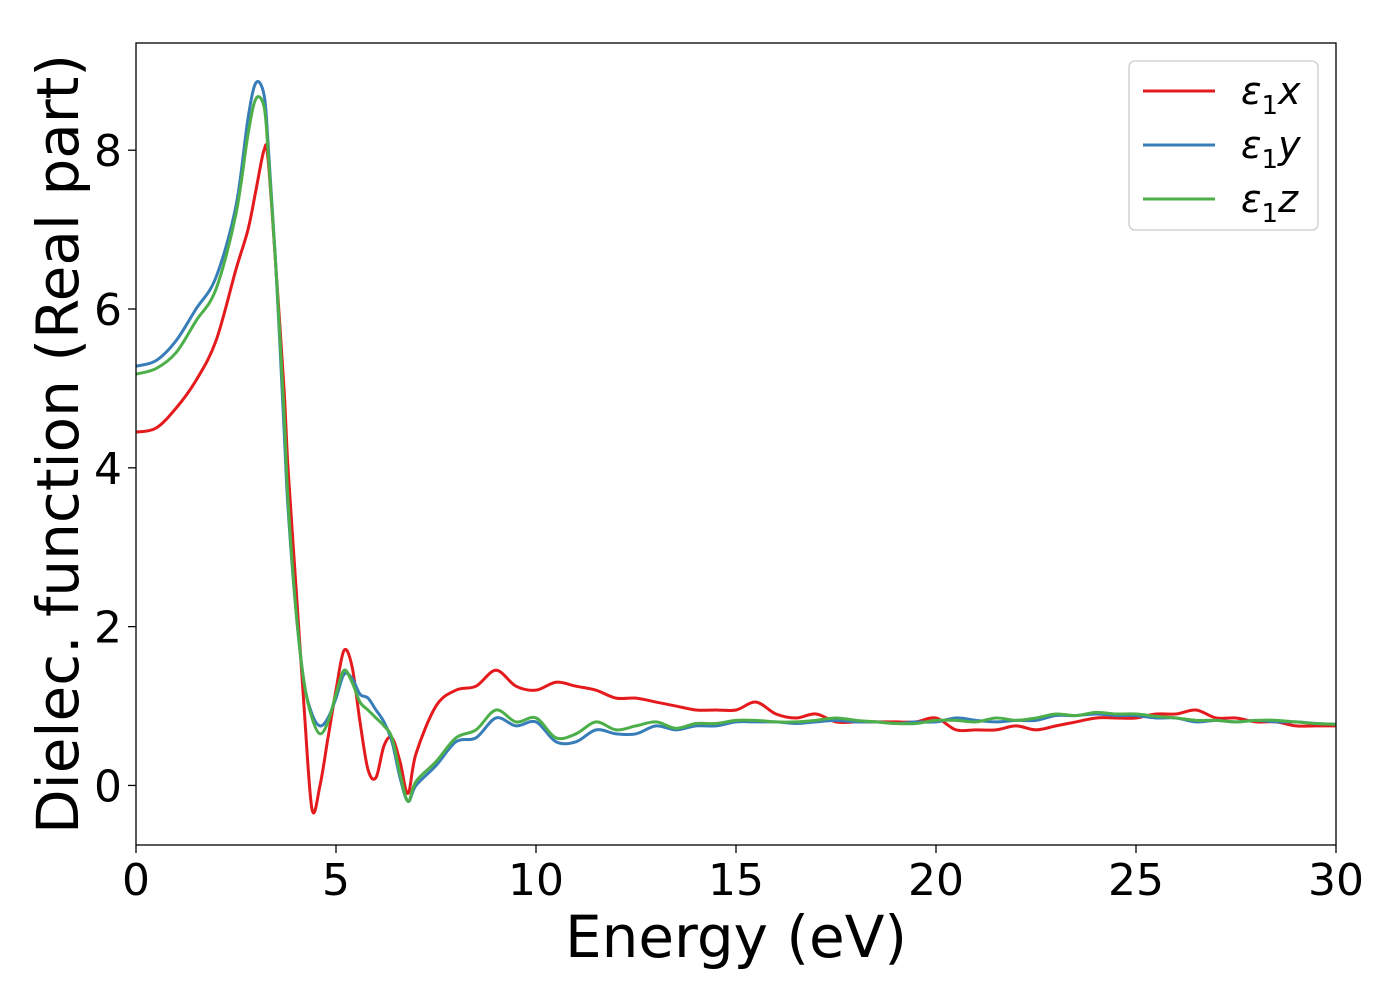  Describe the element at coordinates (1271, 149) in the screenshot. I see `legend-label-y: ε1y` at that location.